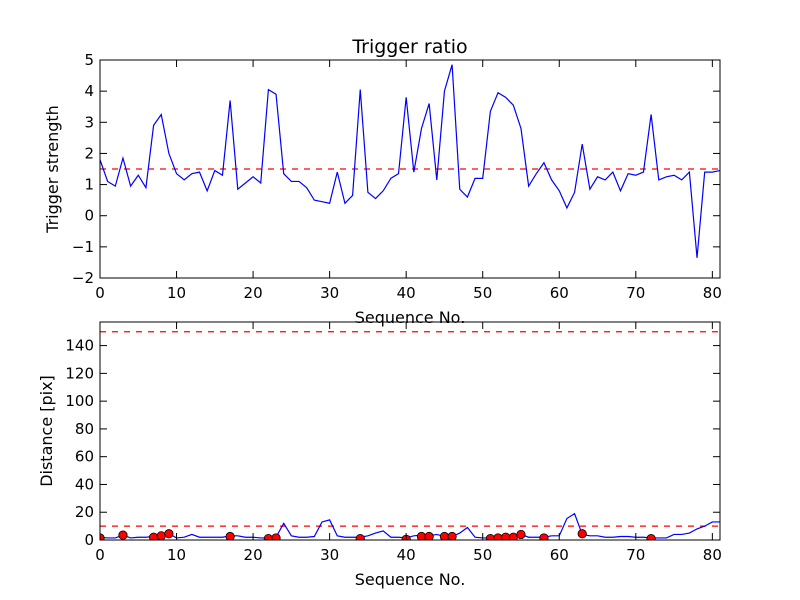 This screenshot has height=600, width=800. What do you see at coordinates (406, 293) in the screenshot?
I see `top-chart-xtick-label: 40` at bounding box center [406, 293].